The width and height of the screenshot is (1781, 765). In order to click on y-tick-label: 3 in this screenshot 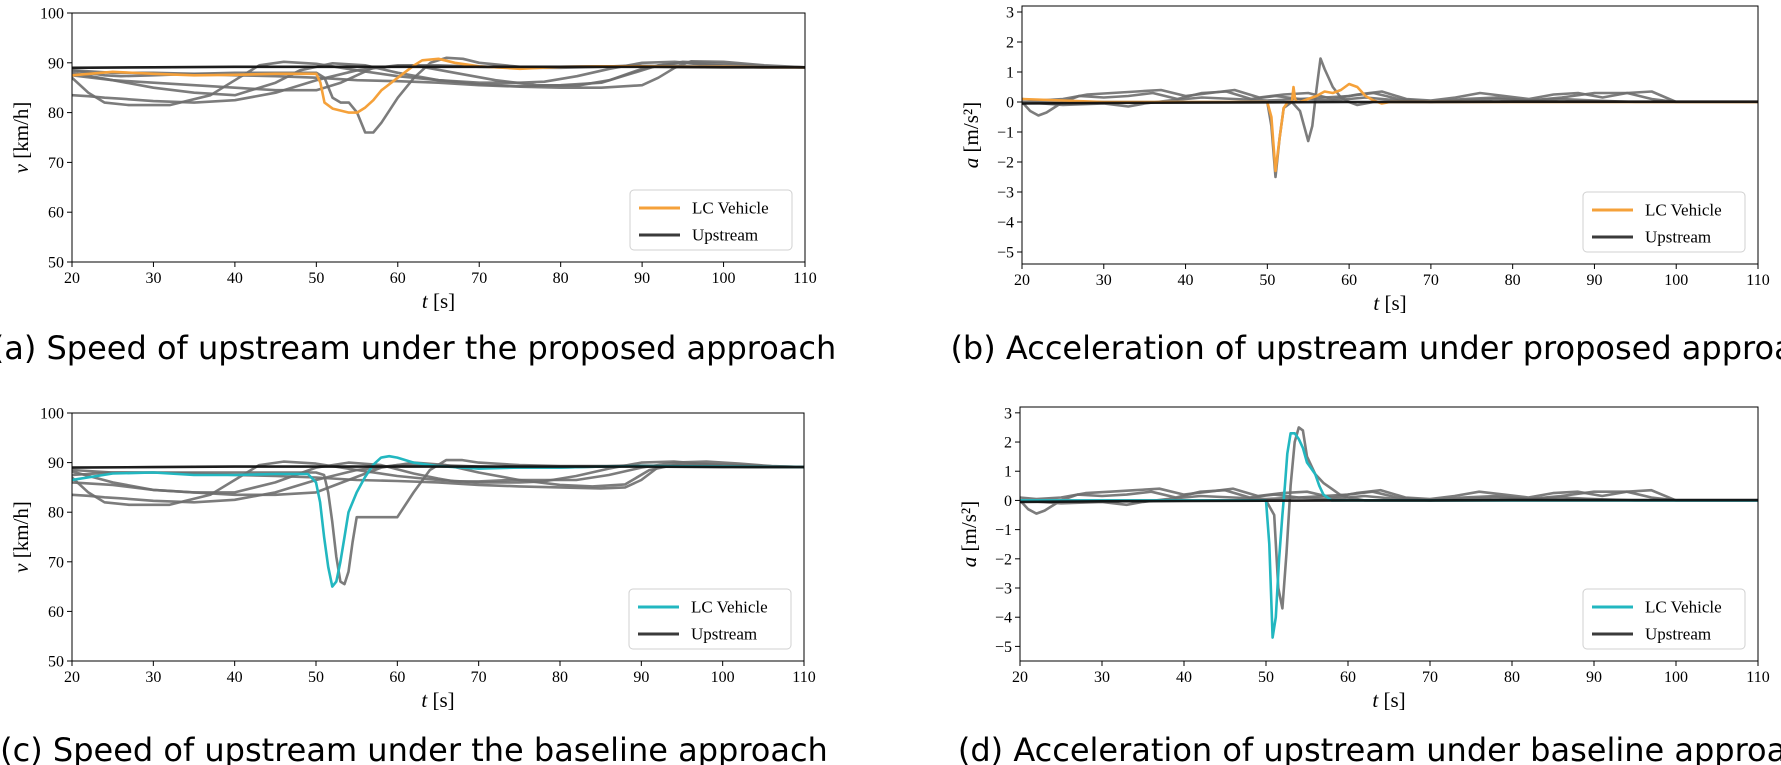, I will do `click(1010, 13)`.